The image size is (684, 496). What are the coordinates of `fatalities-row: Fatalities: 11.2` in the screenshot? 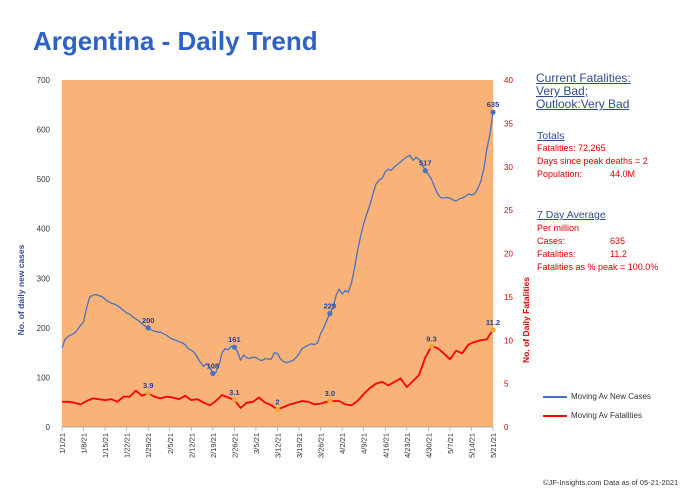 It's located at (607, 254).